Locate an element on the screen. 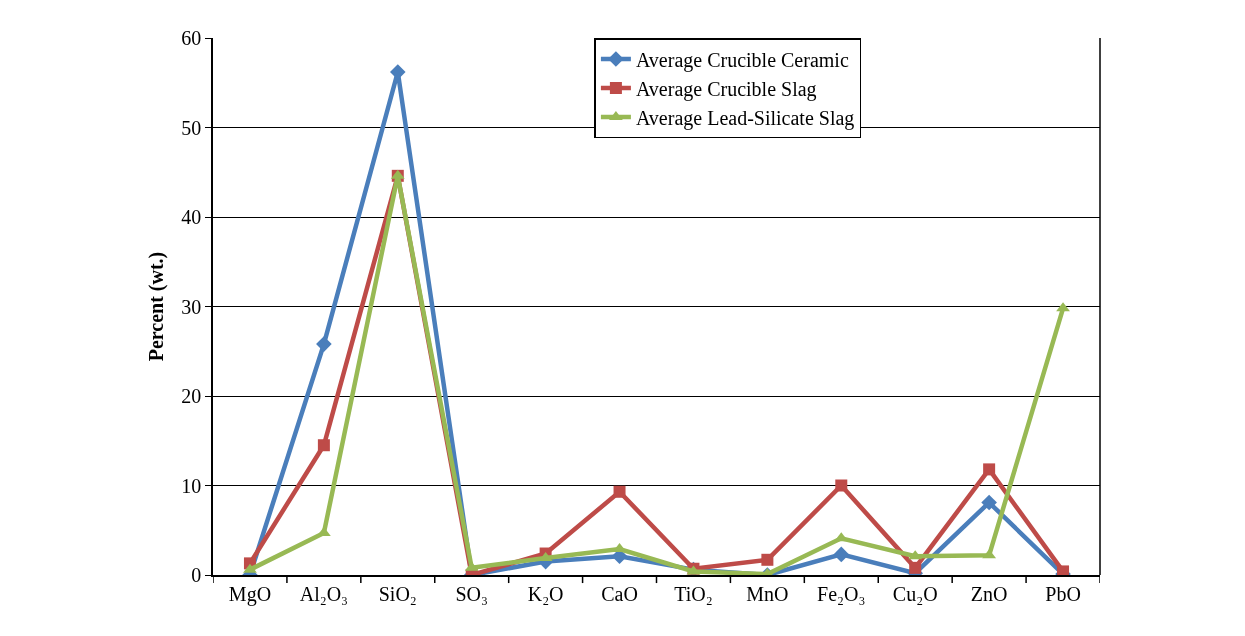  x-tick-label: PbO is located at coordinates (1063, 593).